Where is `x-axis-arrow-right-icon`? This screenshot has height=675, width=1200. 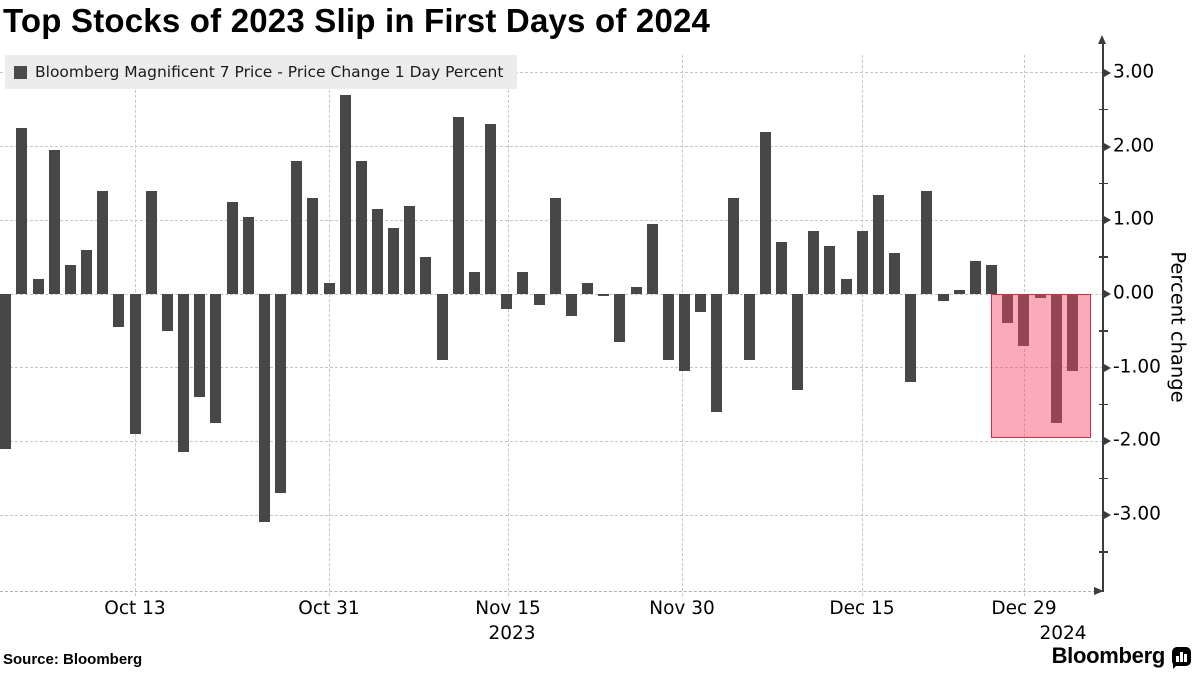
x-axis-arrow-right-icon is located at coordinates (1099, 591).